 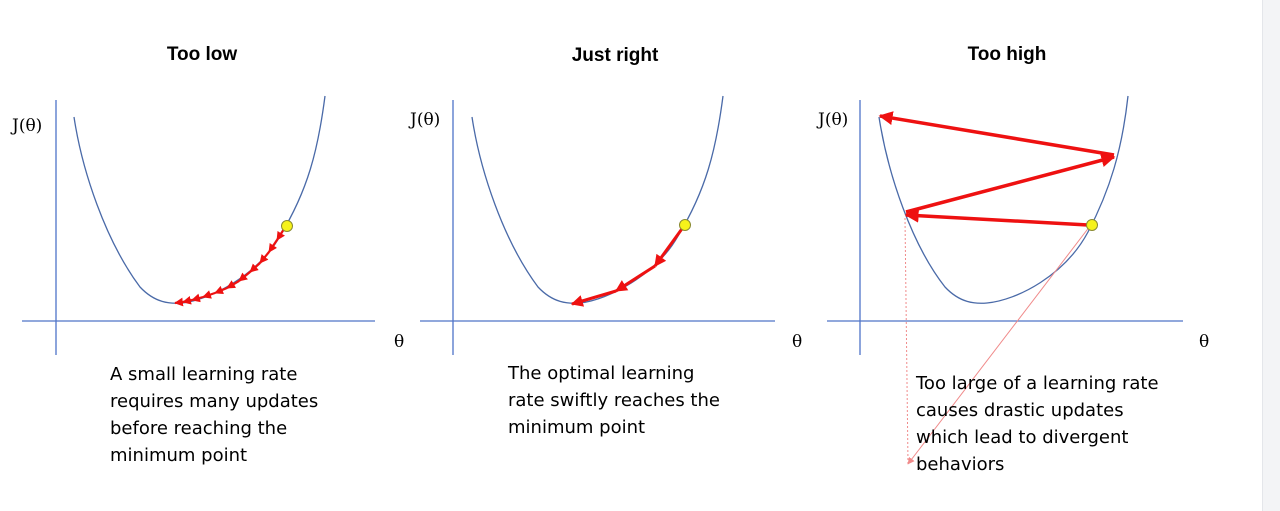 What do you see at coordinates (229, 267) in the screenshot?
I see `small-update-arrows` at bounding box center [229, 267].